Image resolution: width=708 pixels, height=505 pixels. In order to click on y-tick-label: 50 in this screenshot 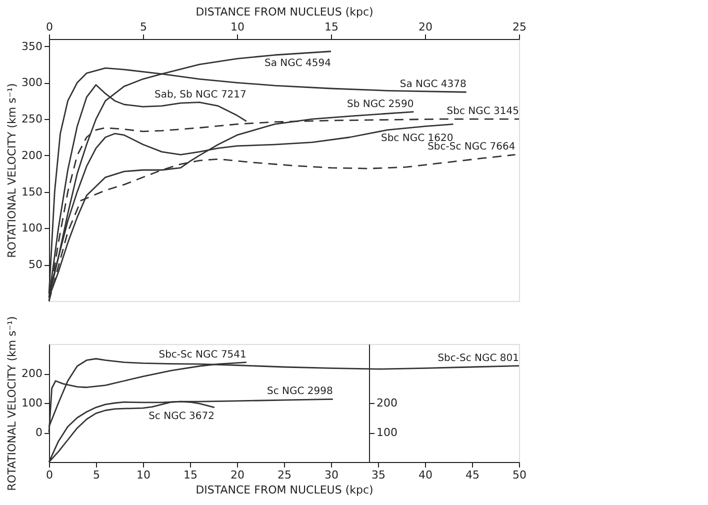, I will do `click(35, 265)`.